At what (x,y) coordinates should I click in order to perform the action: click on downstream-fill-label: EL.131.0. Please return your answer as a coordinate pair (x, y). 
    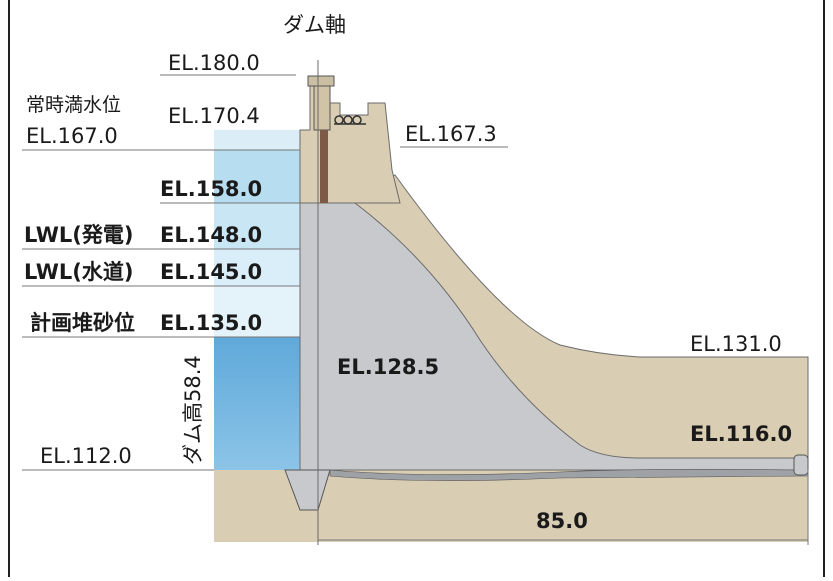
    Looking at the image, I should click on (736, 344).